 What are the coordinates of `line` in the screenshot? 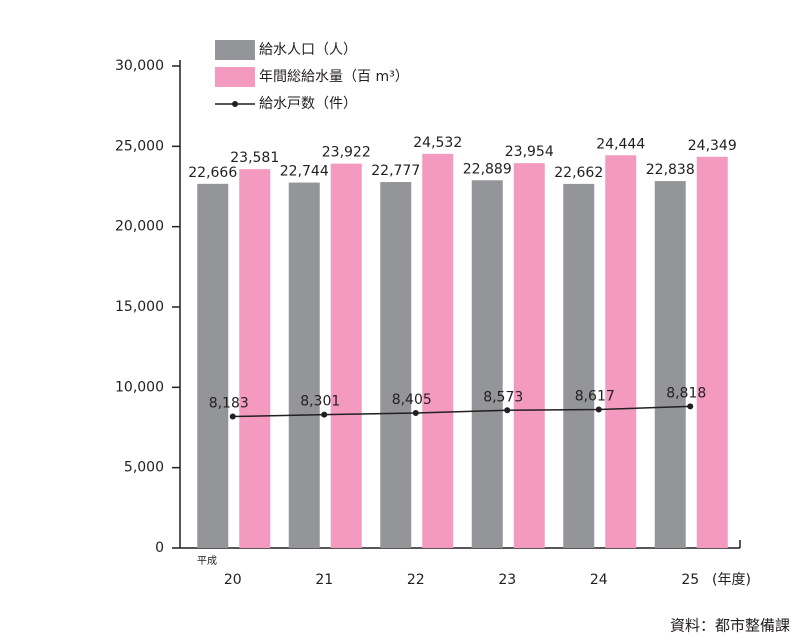 It's located at (461, 411).